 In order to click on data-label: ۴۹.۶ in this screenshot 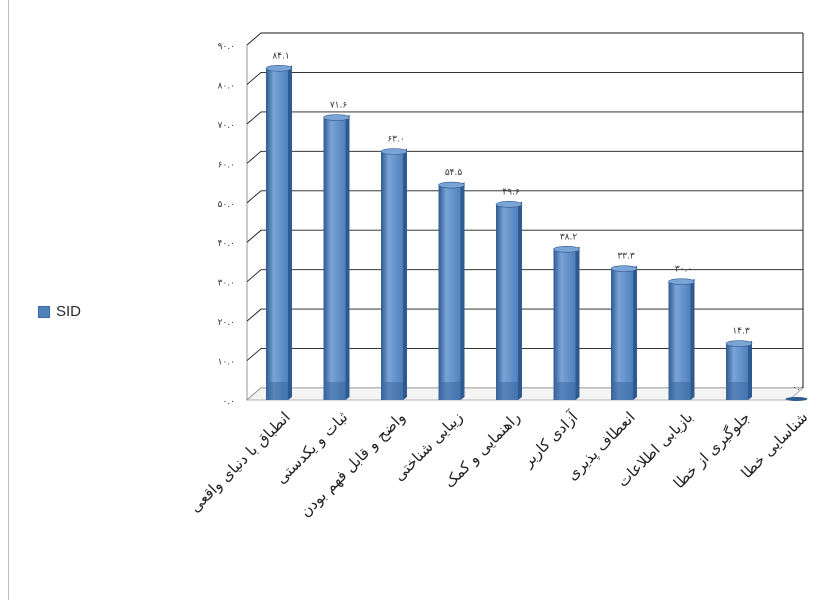, I will do `click(511, 192)`.